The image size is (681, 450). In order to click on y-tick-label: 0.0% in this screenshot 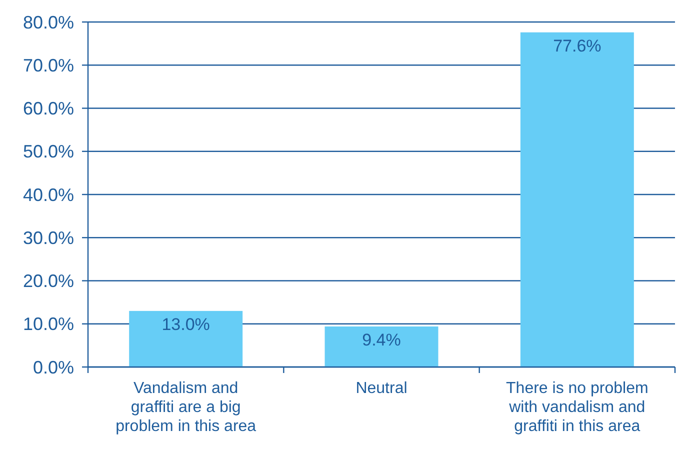, I will do `click(53, 367)`.